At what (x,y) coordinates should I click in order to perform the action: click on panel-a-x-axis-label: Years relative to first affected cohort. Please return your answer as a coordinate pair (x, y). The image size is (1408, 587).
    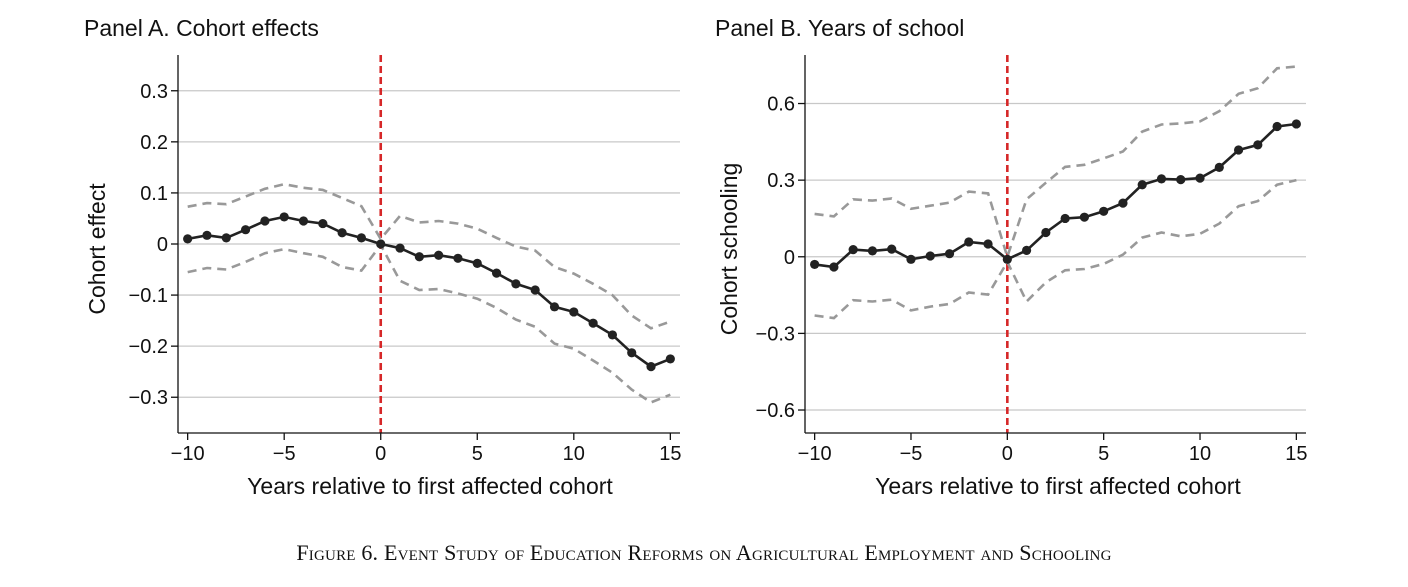
    Looking at the image, I should click on (430, 486).